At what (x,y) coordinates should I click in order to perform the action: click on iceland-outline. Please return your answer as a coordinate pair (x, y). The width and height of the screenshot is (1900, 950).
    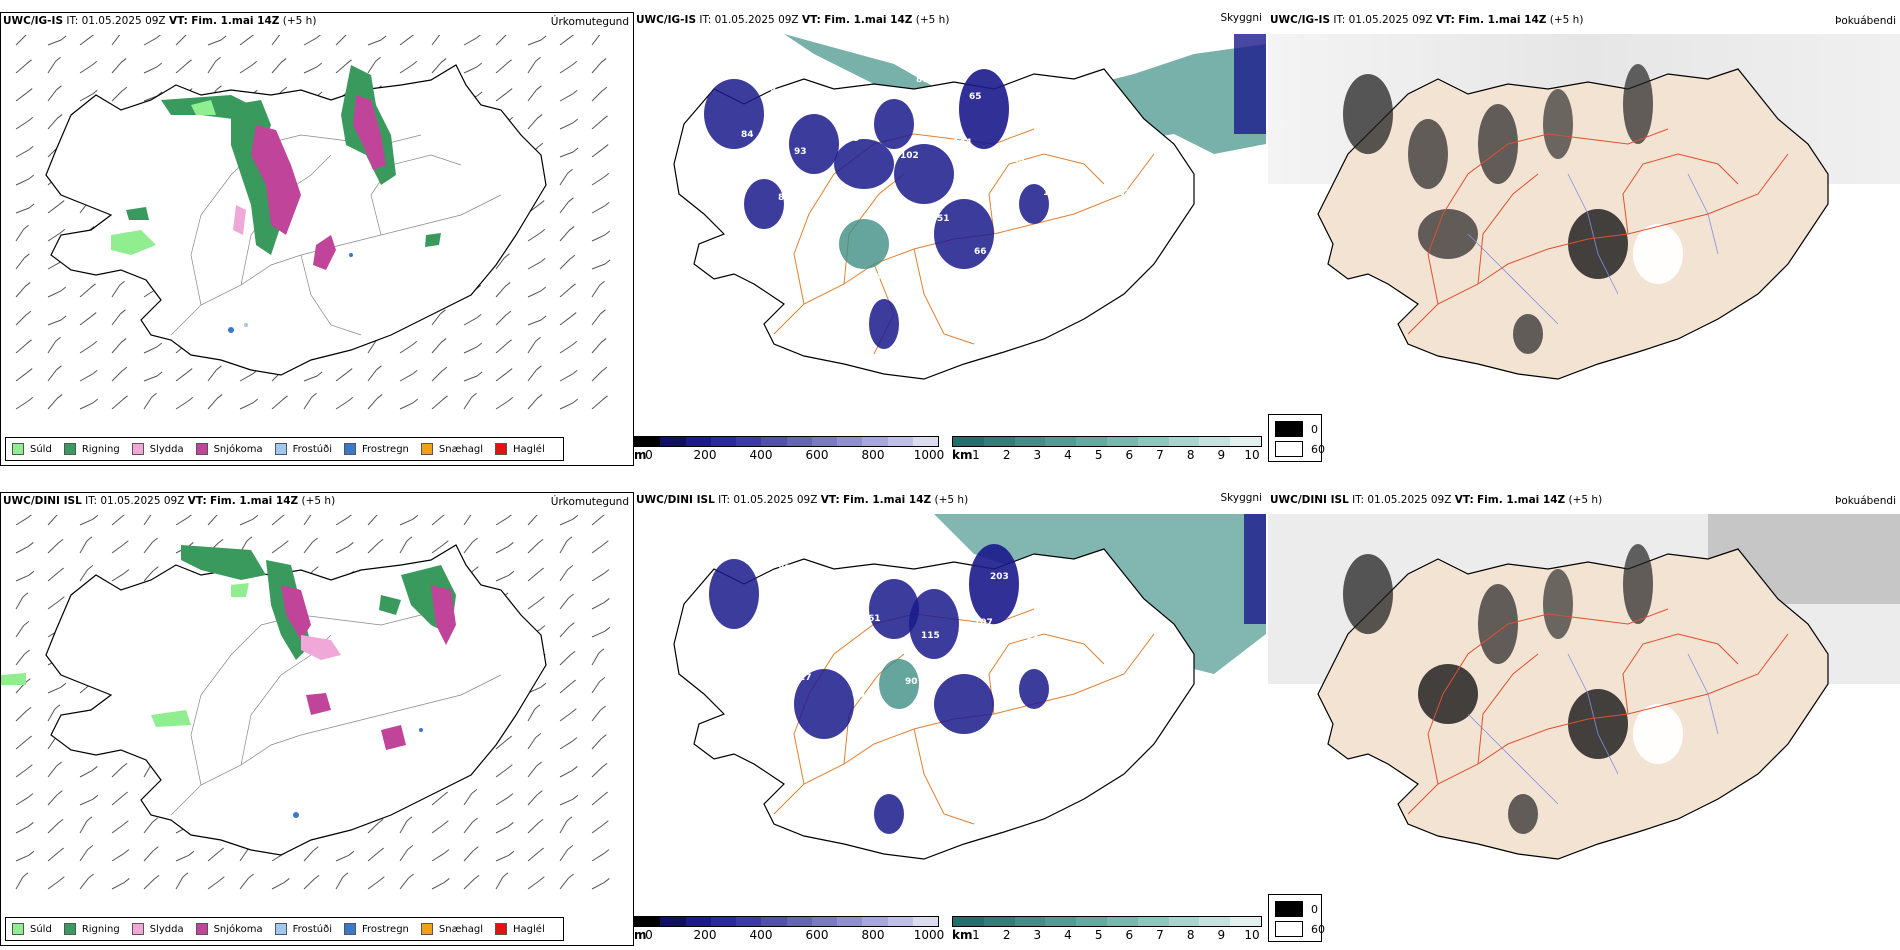
    Looking at the image, I should click on (296, 220).